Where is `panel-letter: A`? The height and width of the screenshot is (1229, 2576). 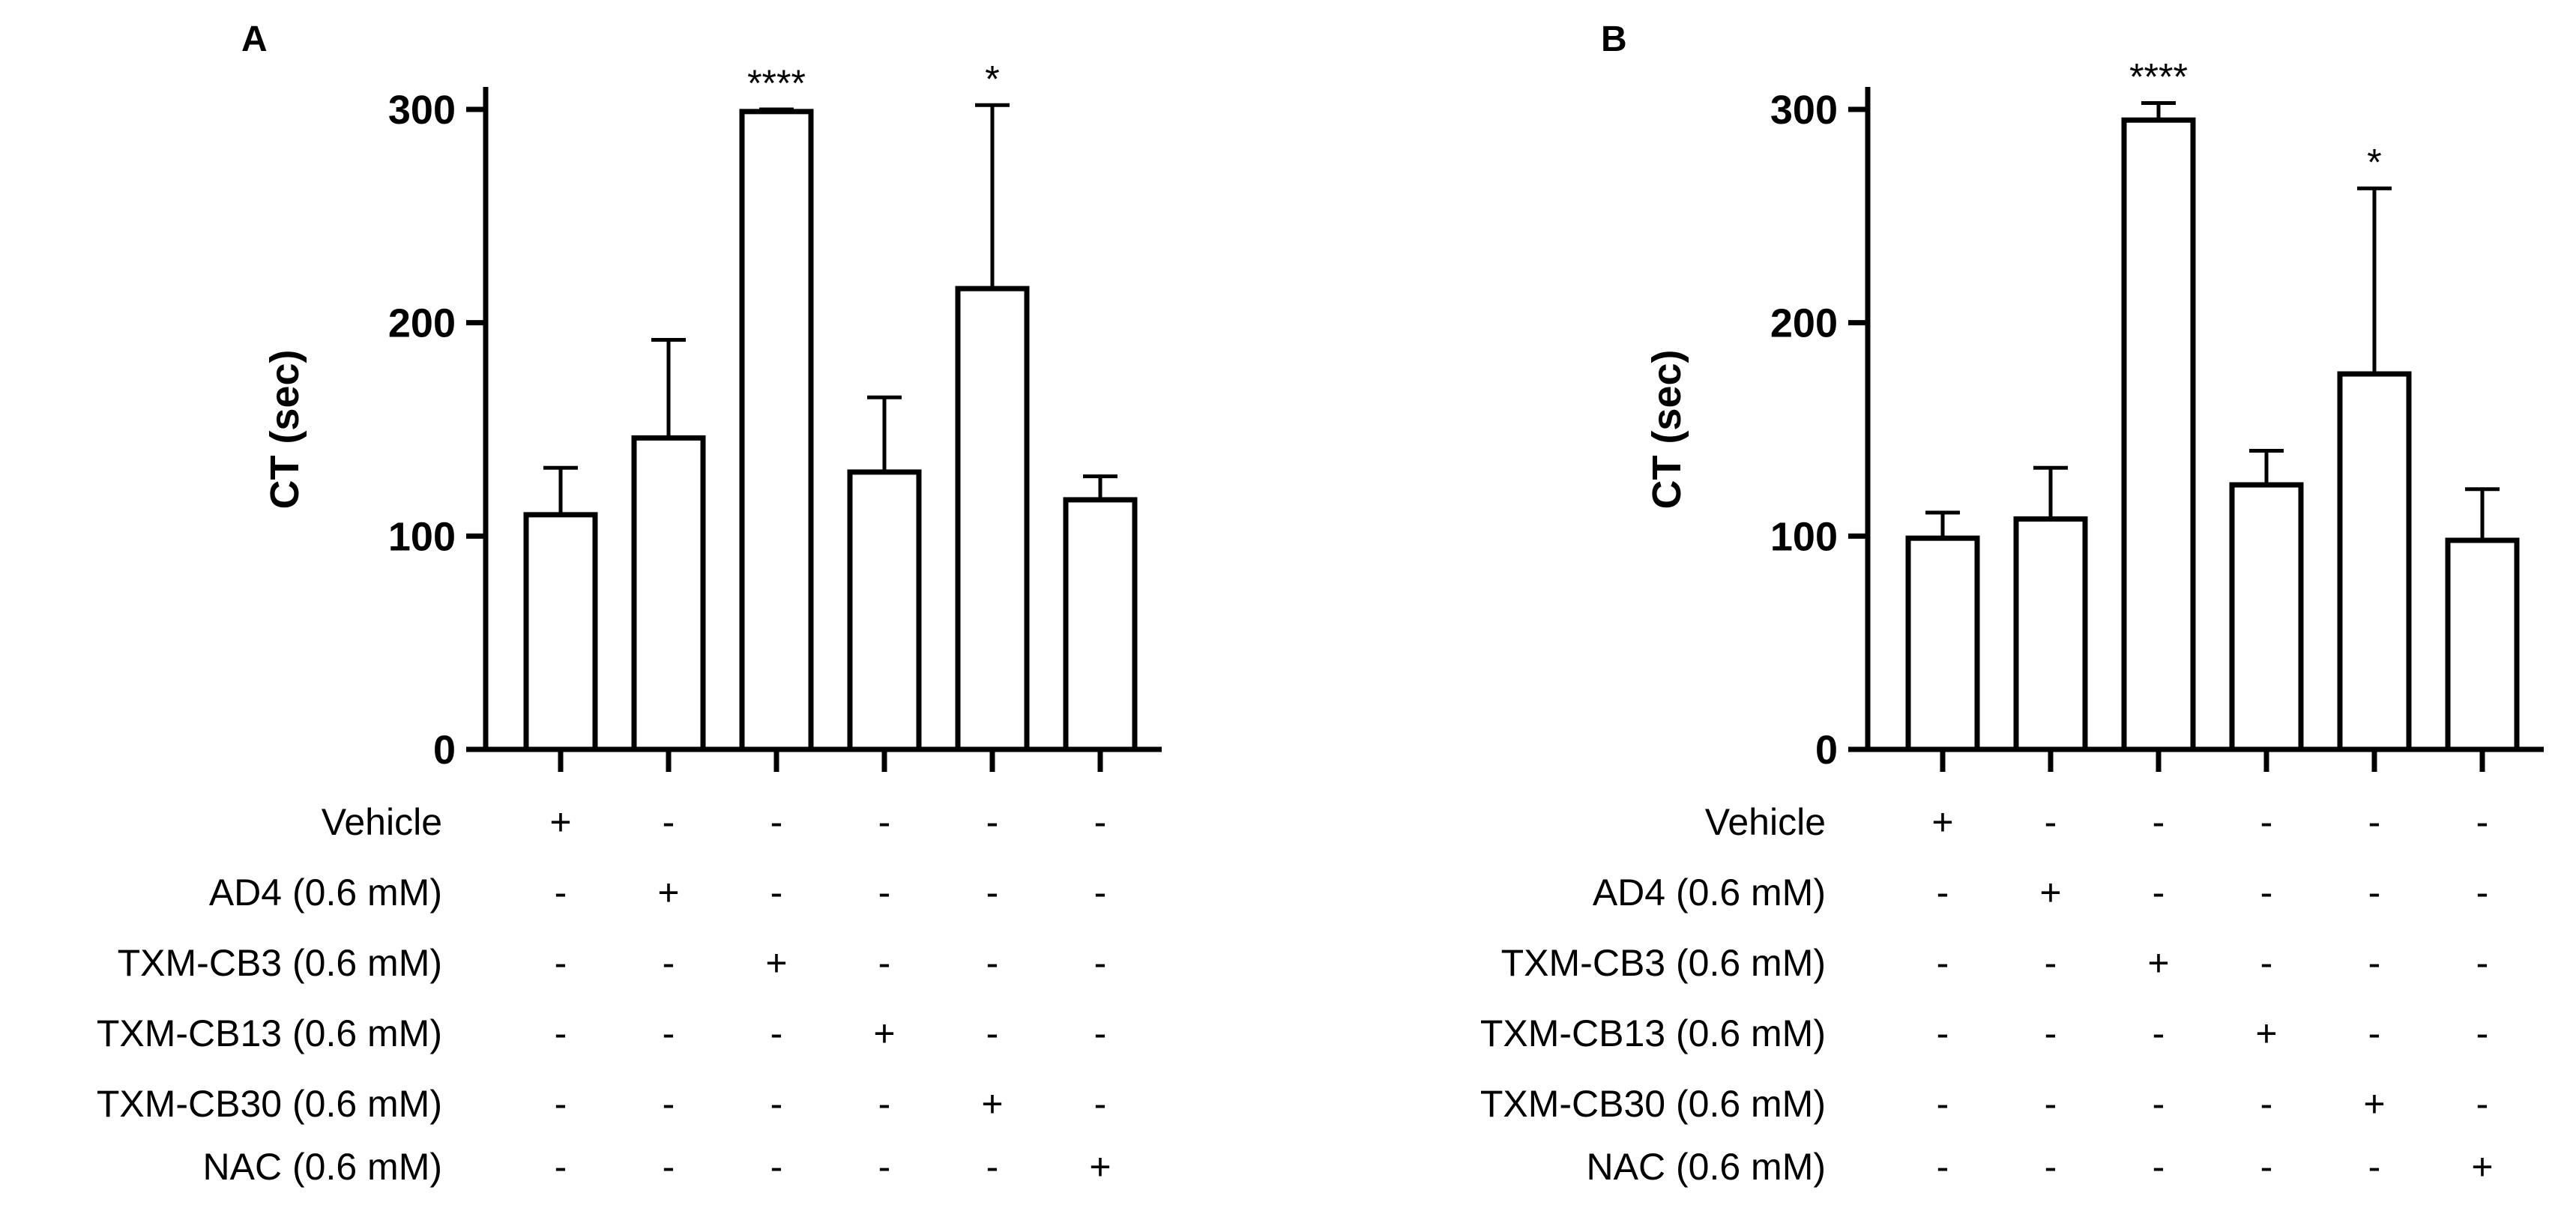 panel-letter: A is located at coordinates (255, 39).